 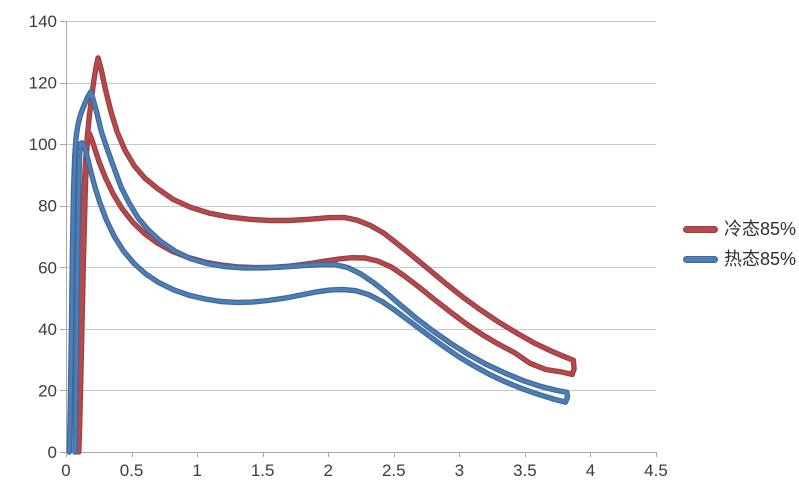 What do you see at coordinates (52, 452) in the screenshot?
I see `y-tick-label: 0` at bounding box center [52, 452].